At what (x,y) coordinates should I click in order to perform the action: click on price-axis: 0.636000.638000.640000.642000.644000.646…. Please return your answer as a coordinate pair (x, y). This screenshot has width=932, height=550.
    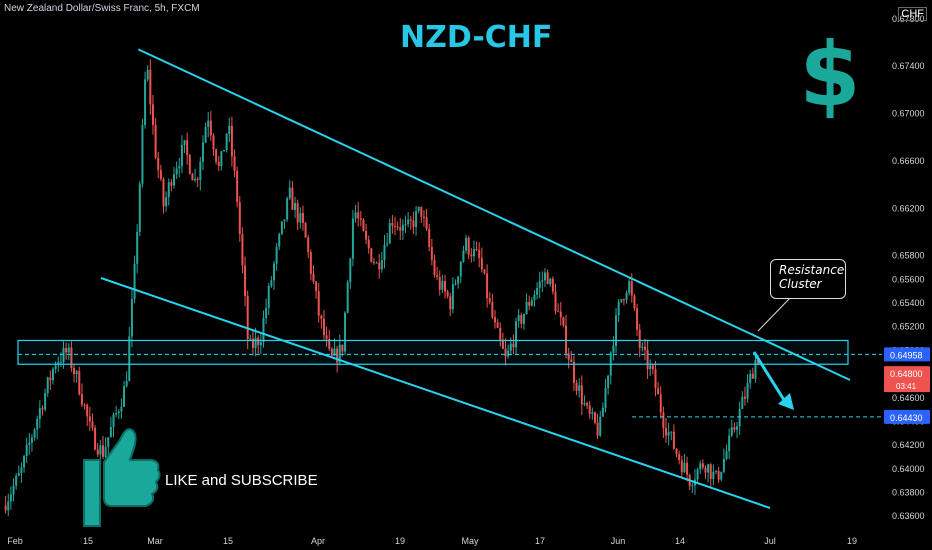
    Looking at the image, I should click on (907, 275).